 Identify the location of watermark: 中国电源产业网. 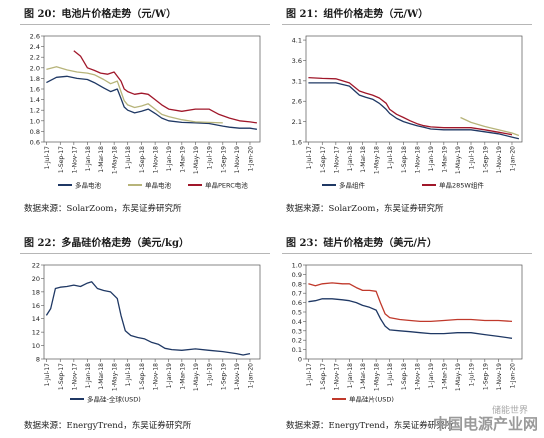
(485, 424).